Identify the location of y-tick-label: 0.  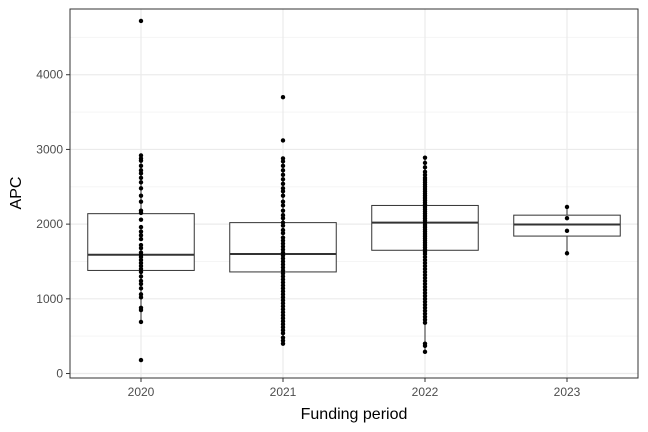
(59, 374).